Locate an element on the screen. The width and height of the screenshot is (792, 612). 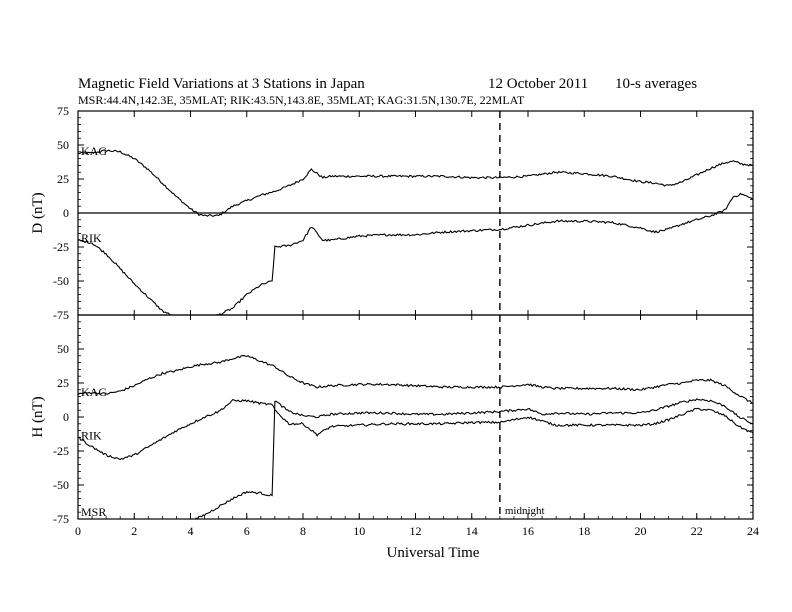
series-label-msr: MSR is located at coordinates (93, 512).